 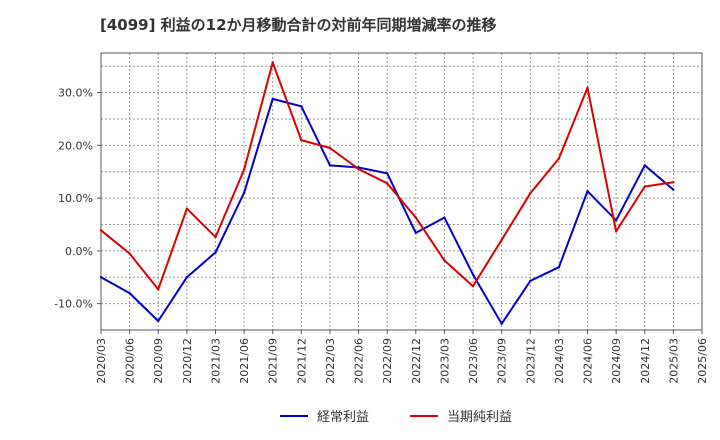 I want to click on x-tick-label: 2021/06, so click(x=244, y=361).